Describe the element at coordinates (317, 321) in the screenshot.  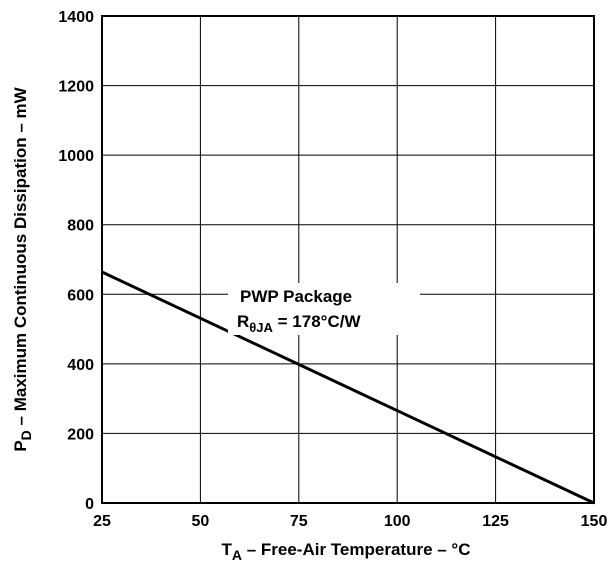
I see `annotation-r-value: = 178°C/W` at that location.